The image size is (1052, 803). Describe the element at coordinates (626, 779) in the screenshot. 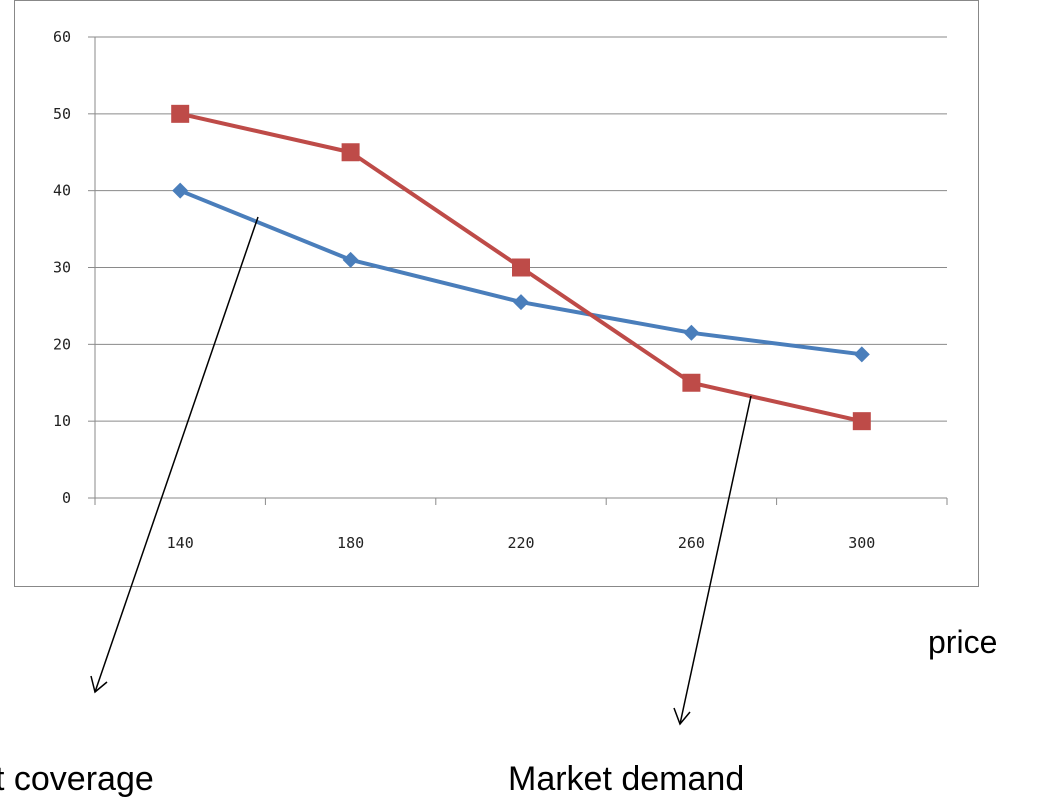

I see `annotation-demand-label: Market demand` at that location.